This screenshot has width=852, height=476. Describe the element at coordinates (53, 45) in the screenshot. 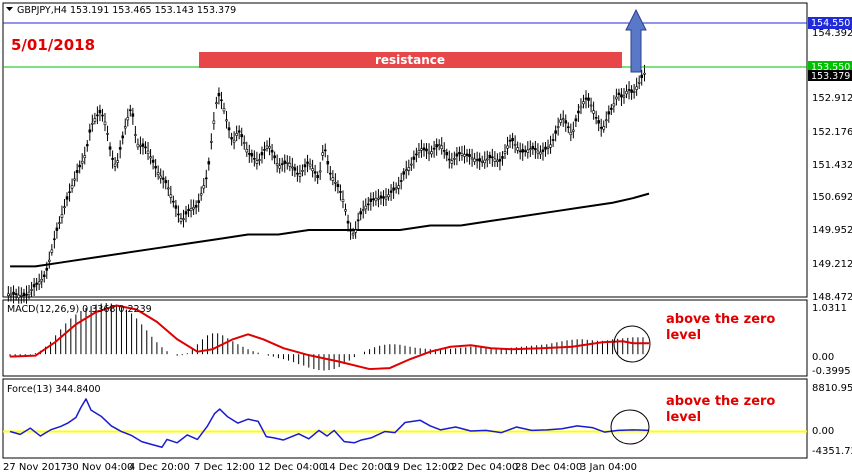

I see `date-label: 5/01/2018` at that location.